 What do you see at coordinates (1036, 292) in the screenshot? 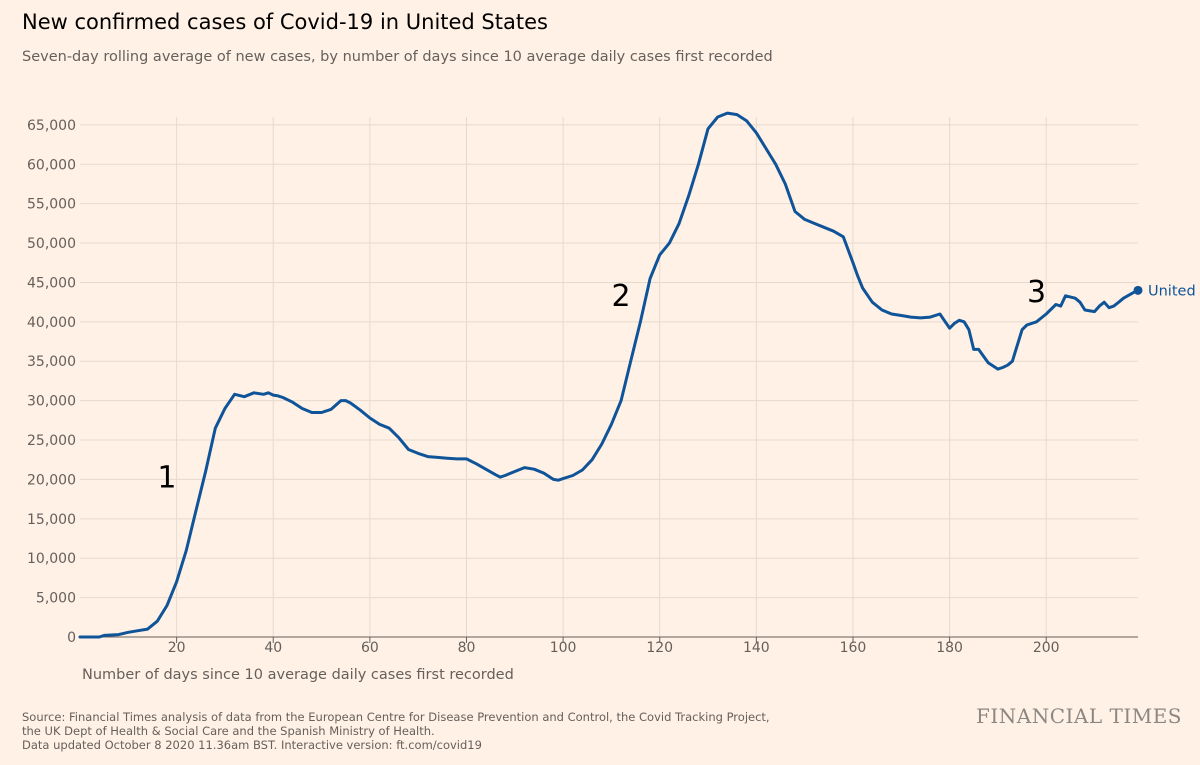
I see `wave-annotation: 3` at bounding box center [1036, 292].